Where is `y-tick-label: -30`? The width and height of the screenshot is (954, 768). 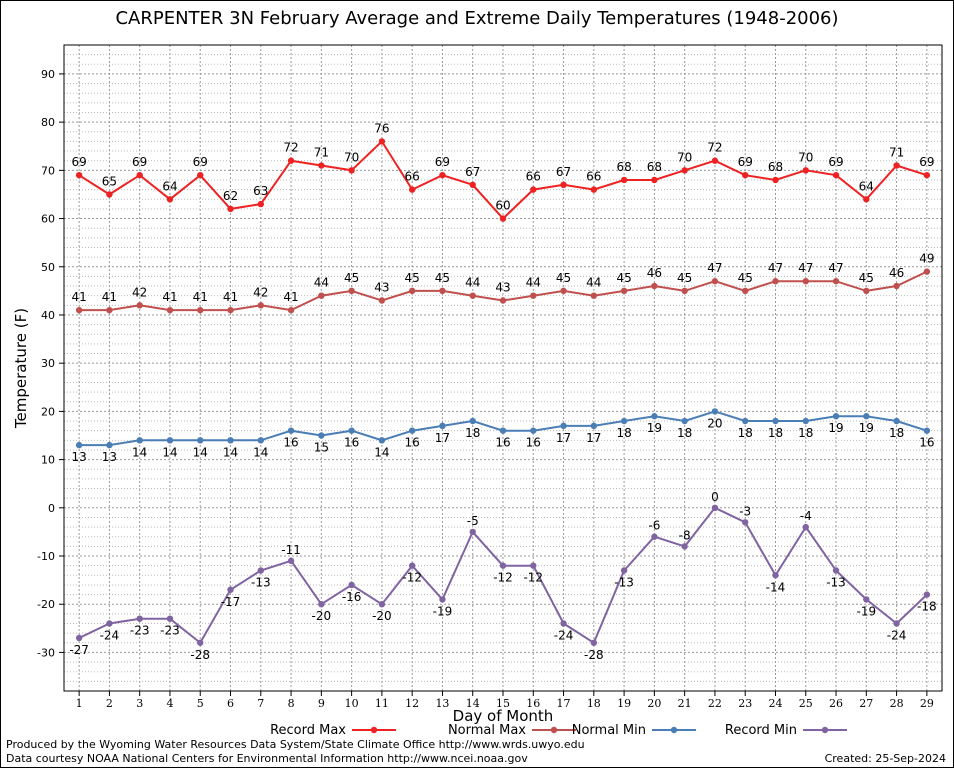
y-tick-label: -30 is located at coordinates (46, 652).